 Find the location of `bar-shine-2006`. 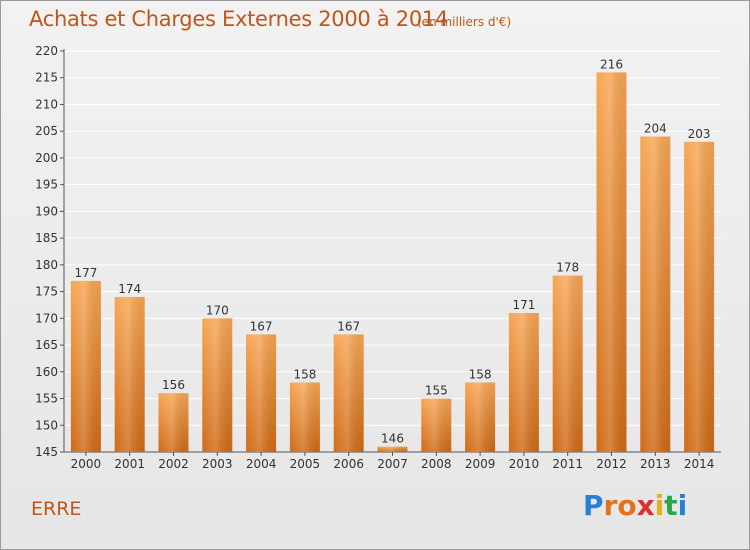

bar-shine-2006 is located at coordinates (348, 393).